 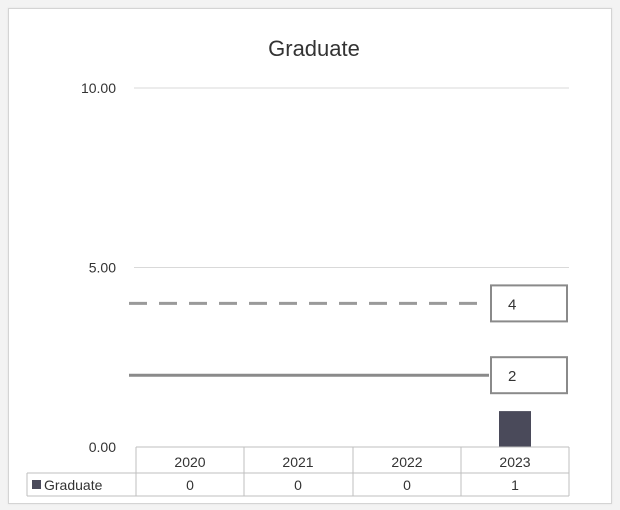 I want to click on x-tick-label: 2023, so click(x=514, y=462).